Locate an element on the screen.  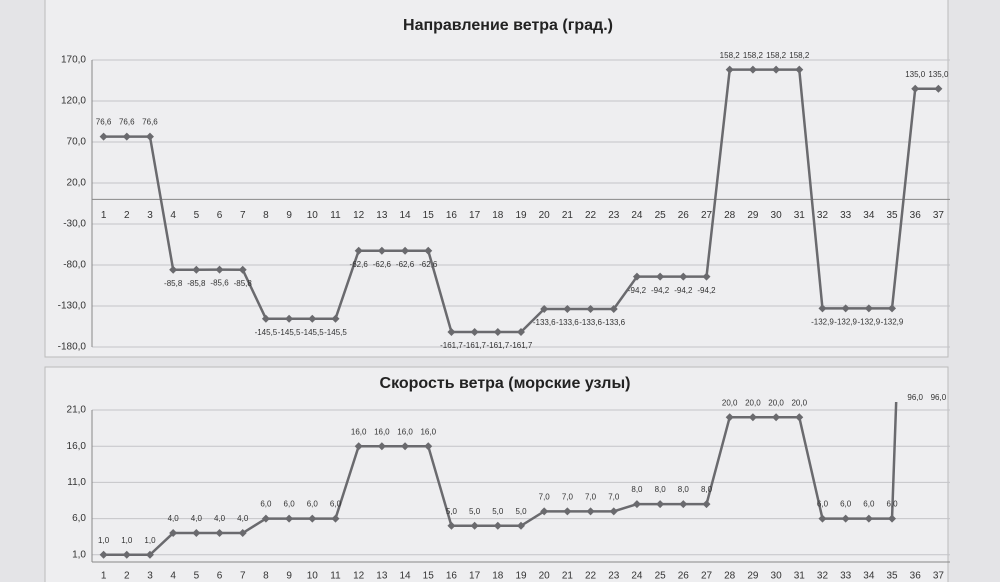
data-label: 5,0 is located at coordinates (452, 511).